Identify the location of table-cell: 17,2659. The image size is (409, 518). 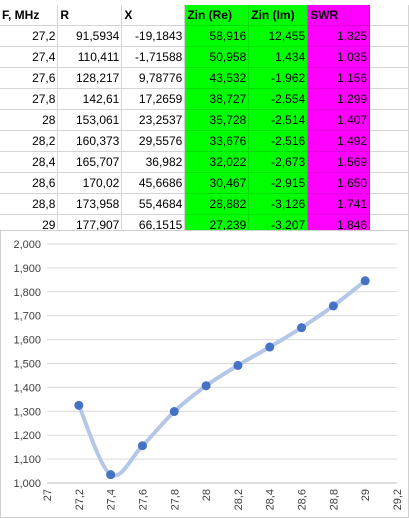
(153, 99).